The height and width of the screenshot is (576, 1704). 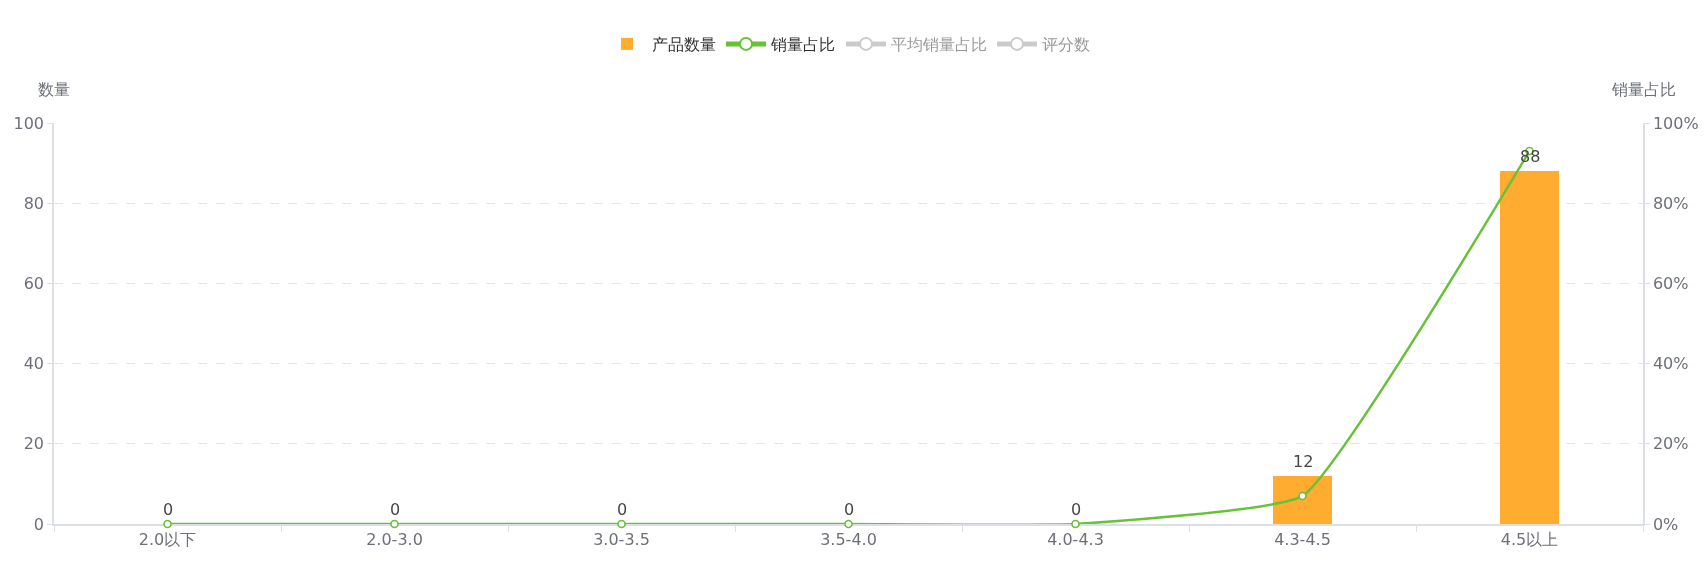 I want to click on x-tick-label: 4.3-4.5, so click(x=1302, y=539).